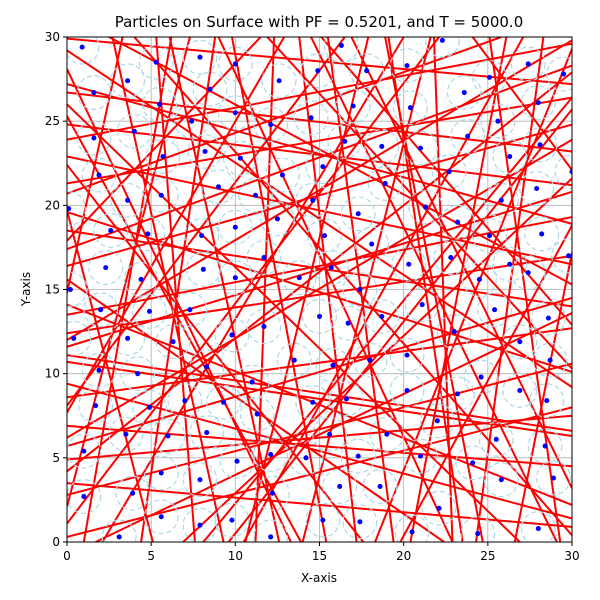 The height and width of the screenshot is (600, 600). I want to click on y-tick-label-6: 30, so click(52, 37).